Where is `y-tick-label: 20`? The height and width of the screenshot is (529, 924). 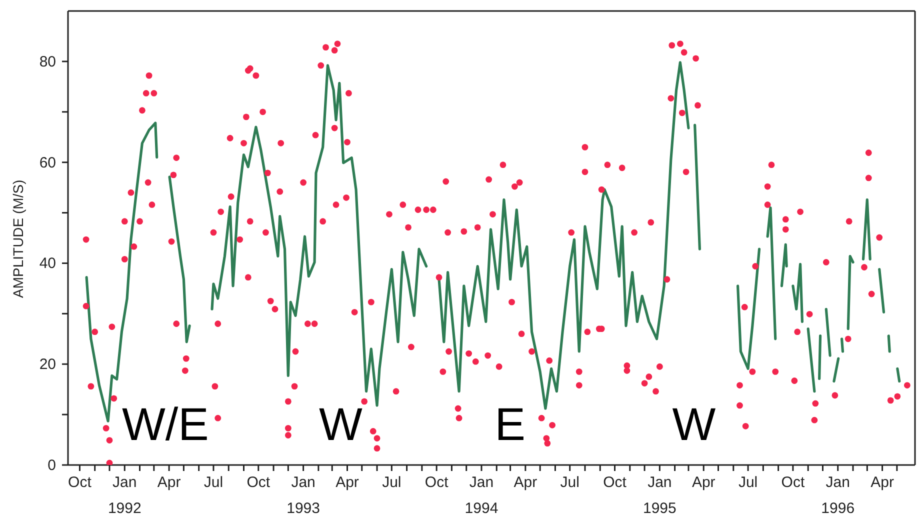 y-tick-label: 20 is located at coordinates (47, 365).